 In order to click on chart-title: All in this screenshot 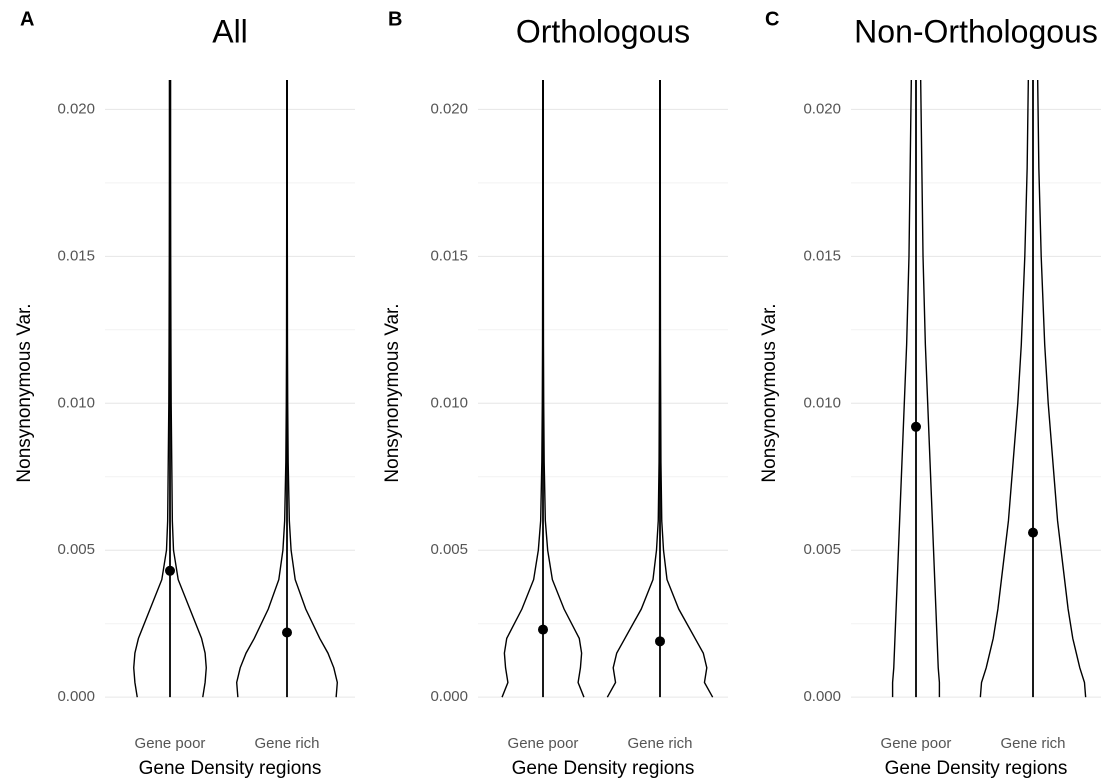, I will do `click(230, 31)`.